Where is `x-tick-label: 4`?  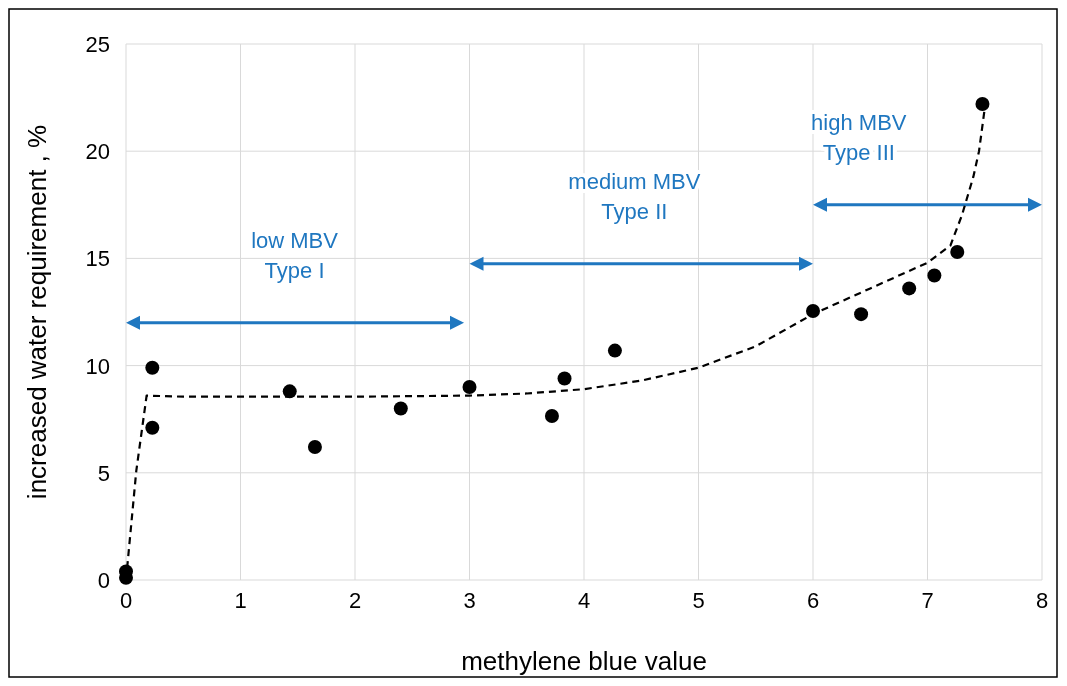 x-tick-label: 4 is located at coordinates (584, 600).